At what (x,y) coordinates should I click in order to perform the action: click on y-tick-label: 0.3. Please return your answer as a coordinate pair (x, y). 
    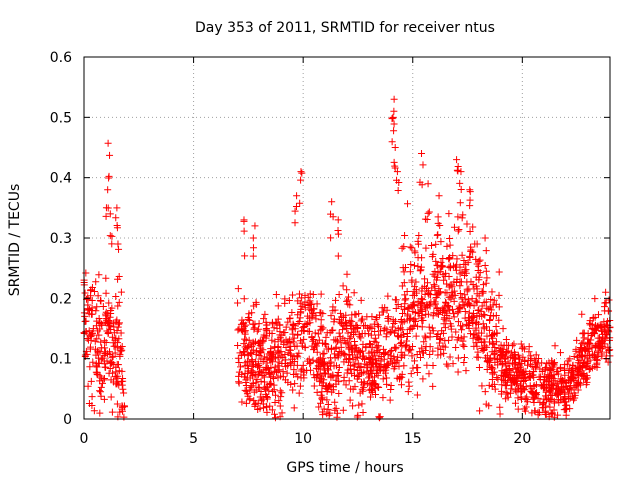
    Looking at the image, I should click on (61, 239).